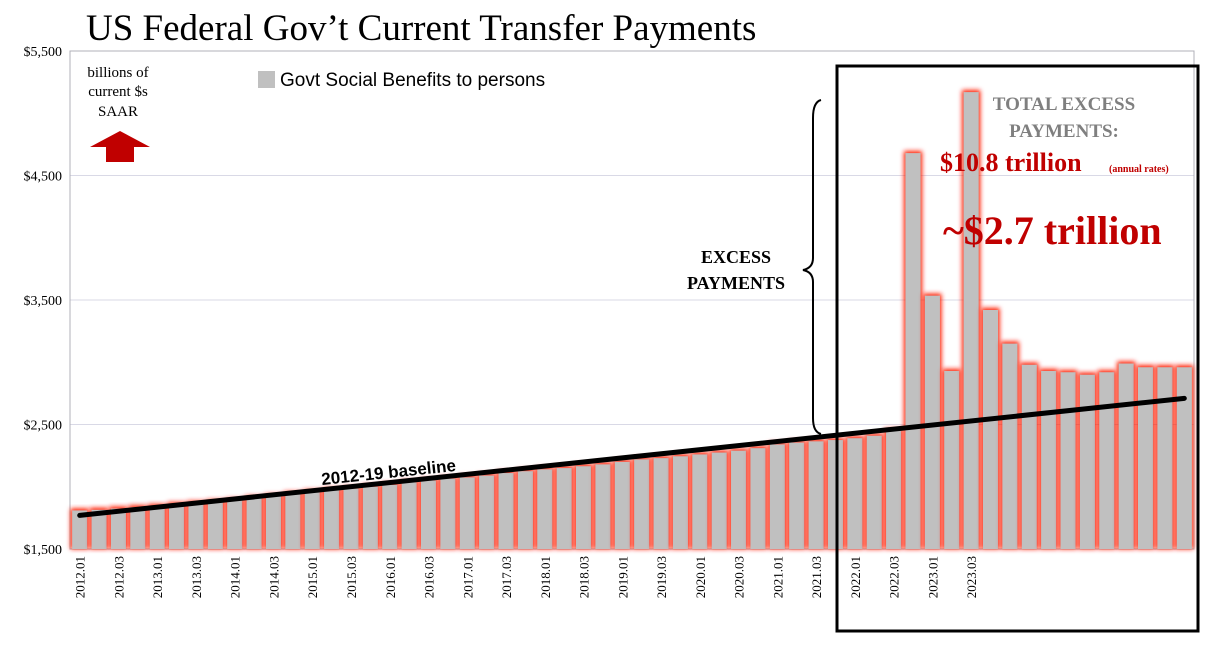 This screenshot has height=647, width=1218. I want to click on x-tick-label: 2019.01, so click(622, 577).